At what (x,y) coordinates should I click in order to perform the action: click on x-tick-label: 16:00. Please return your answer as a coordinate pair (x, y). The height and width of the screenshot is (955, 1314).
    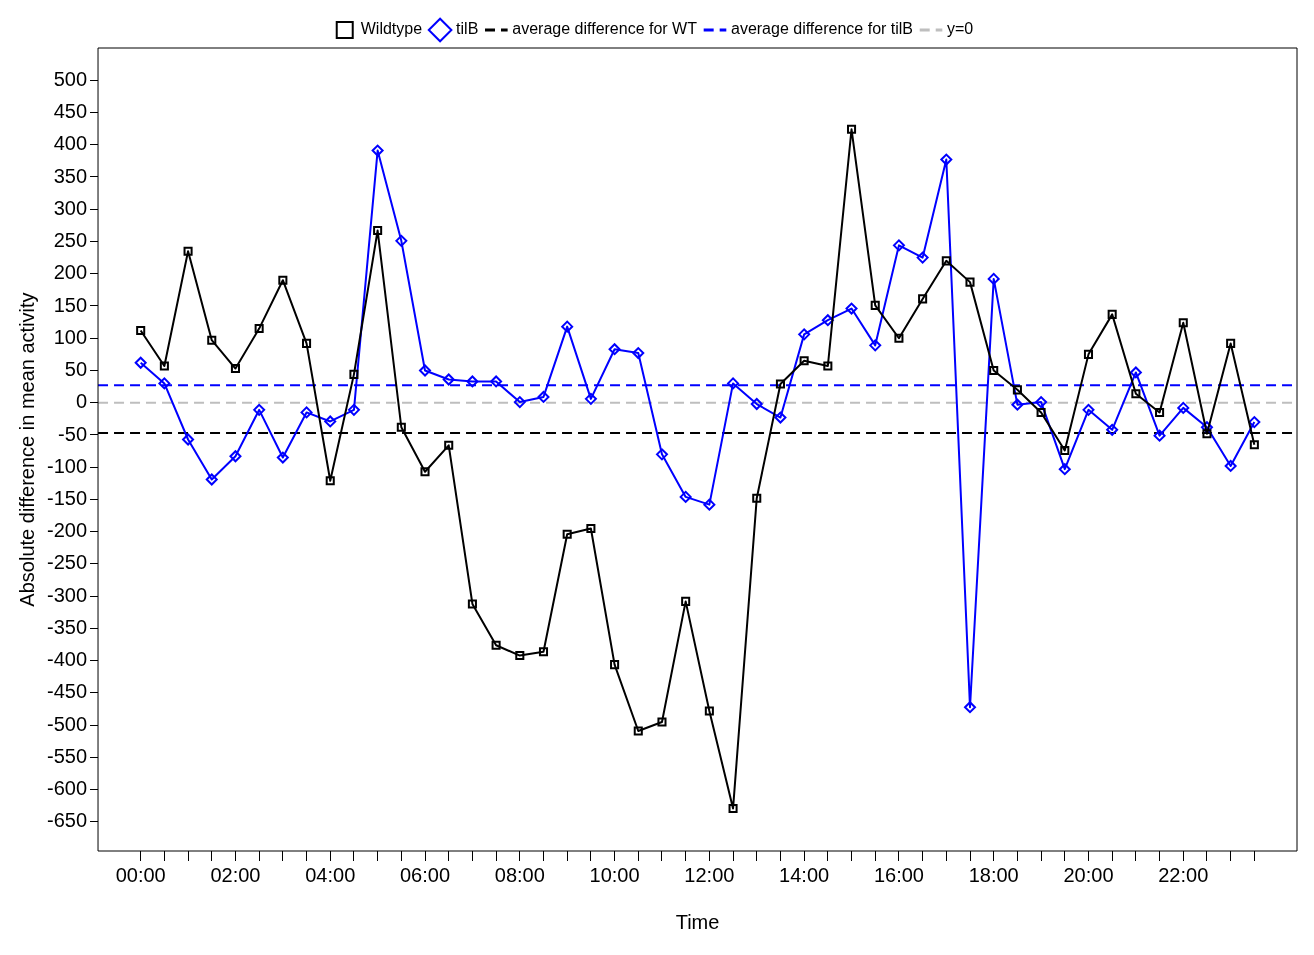
    Looking at the image, I should click on (898, 874).